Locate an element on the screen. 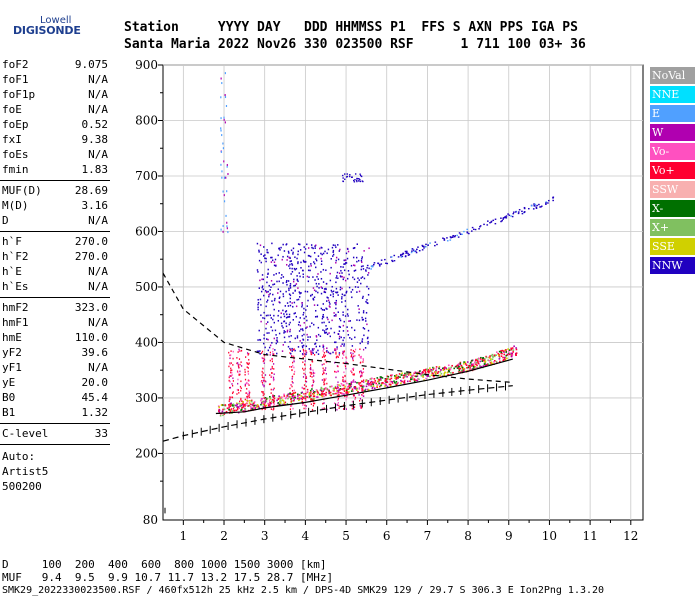  parameter-row: hmF1 N/A is located at coordinates (55, 323).